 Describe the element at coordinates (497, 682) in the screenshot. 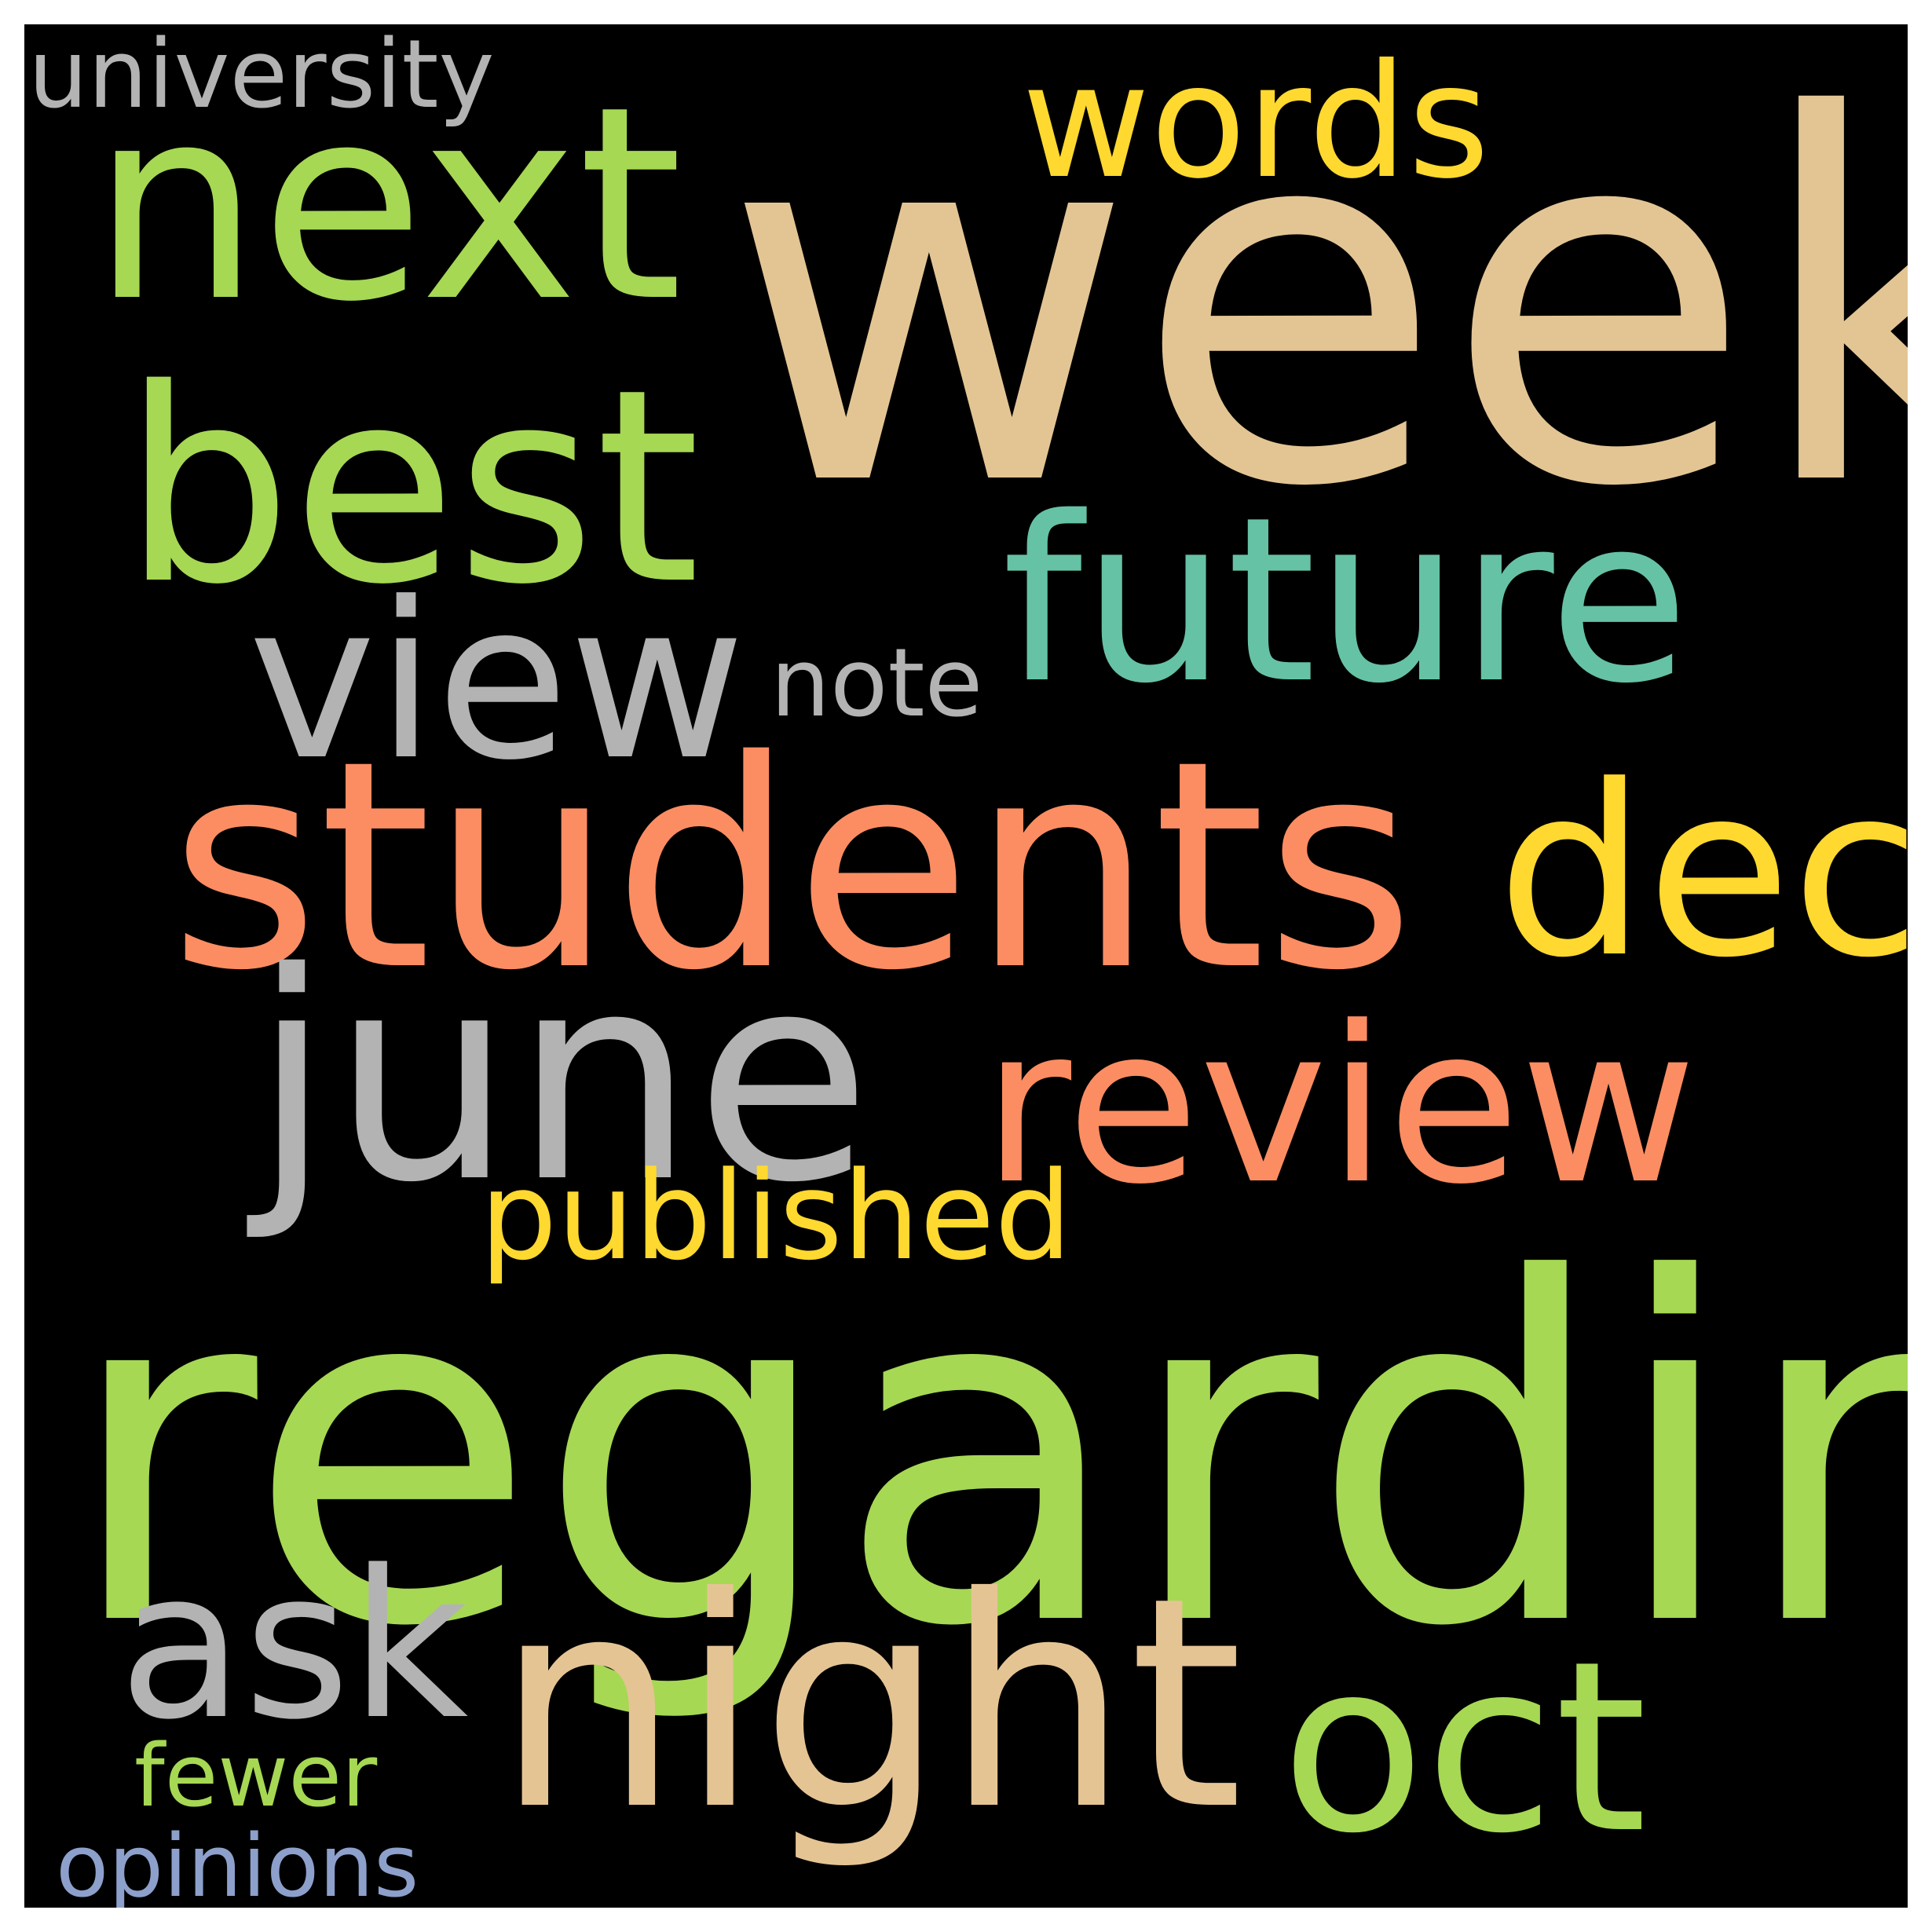

I see `word-view: view` at that location.